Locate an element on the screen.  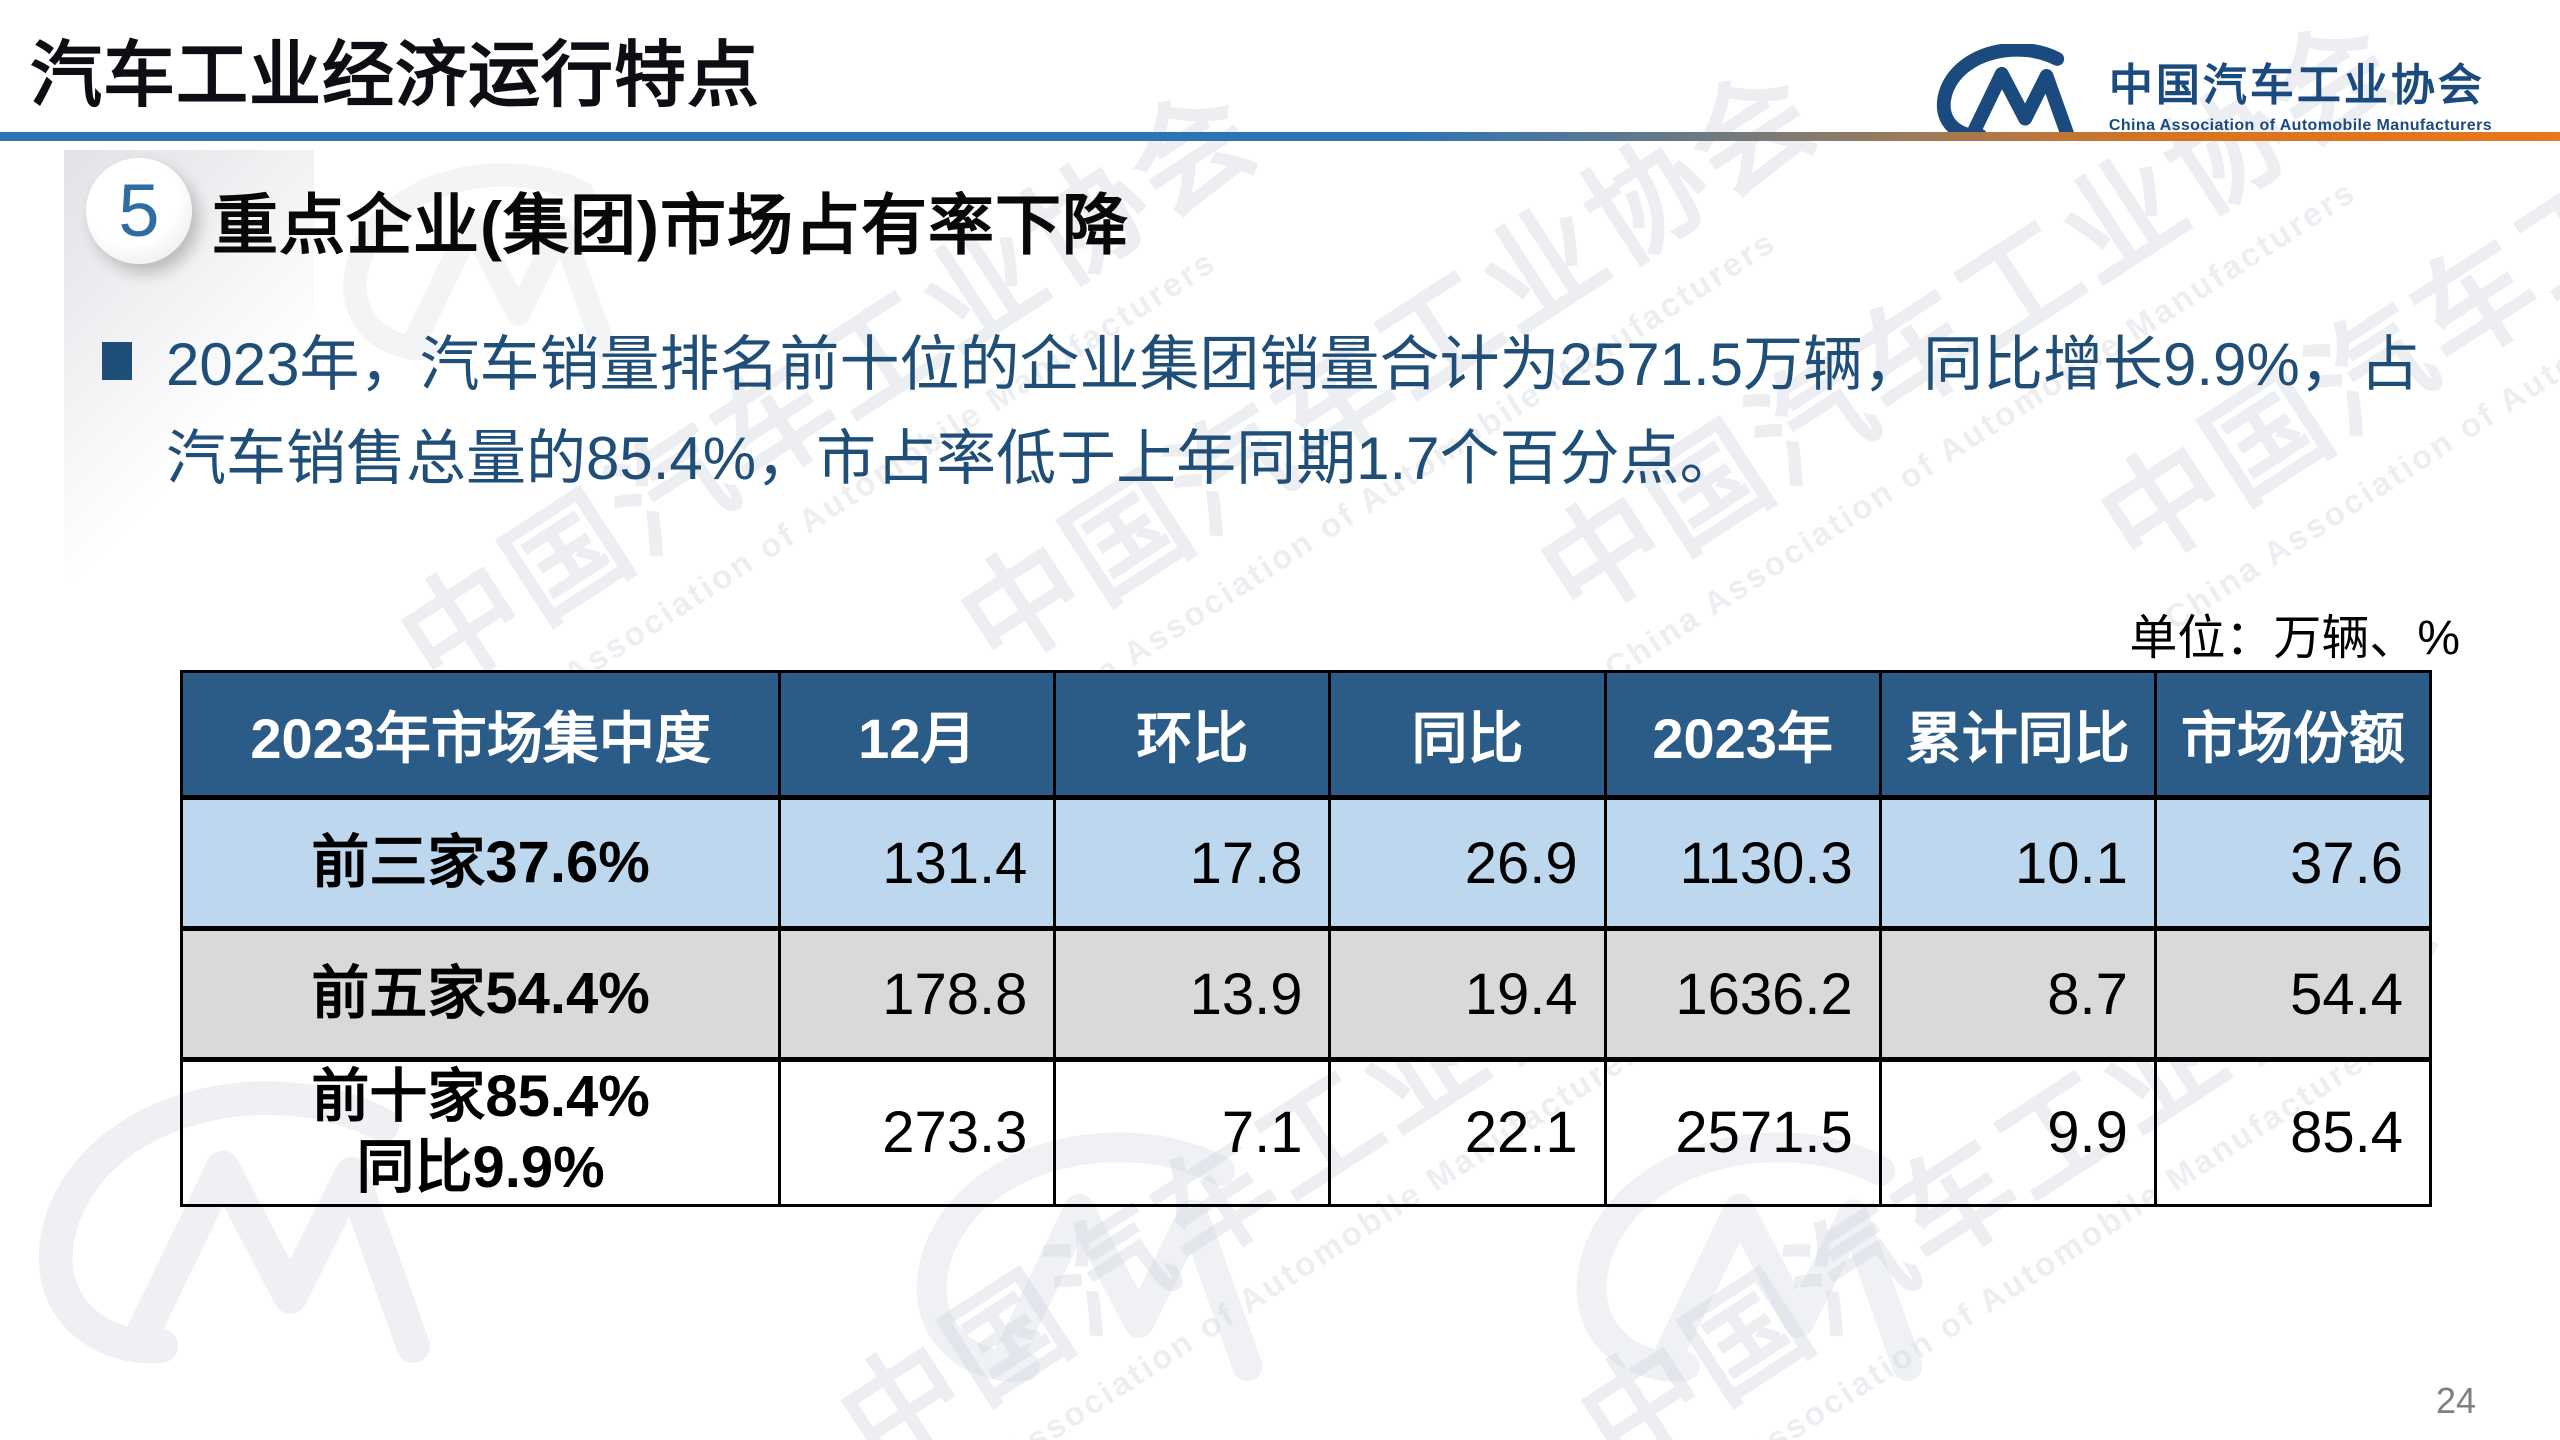
cell-value: 17.8 is located at coordinates (1192, 863).